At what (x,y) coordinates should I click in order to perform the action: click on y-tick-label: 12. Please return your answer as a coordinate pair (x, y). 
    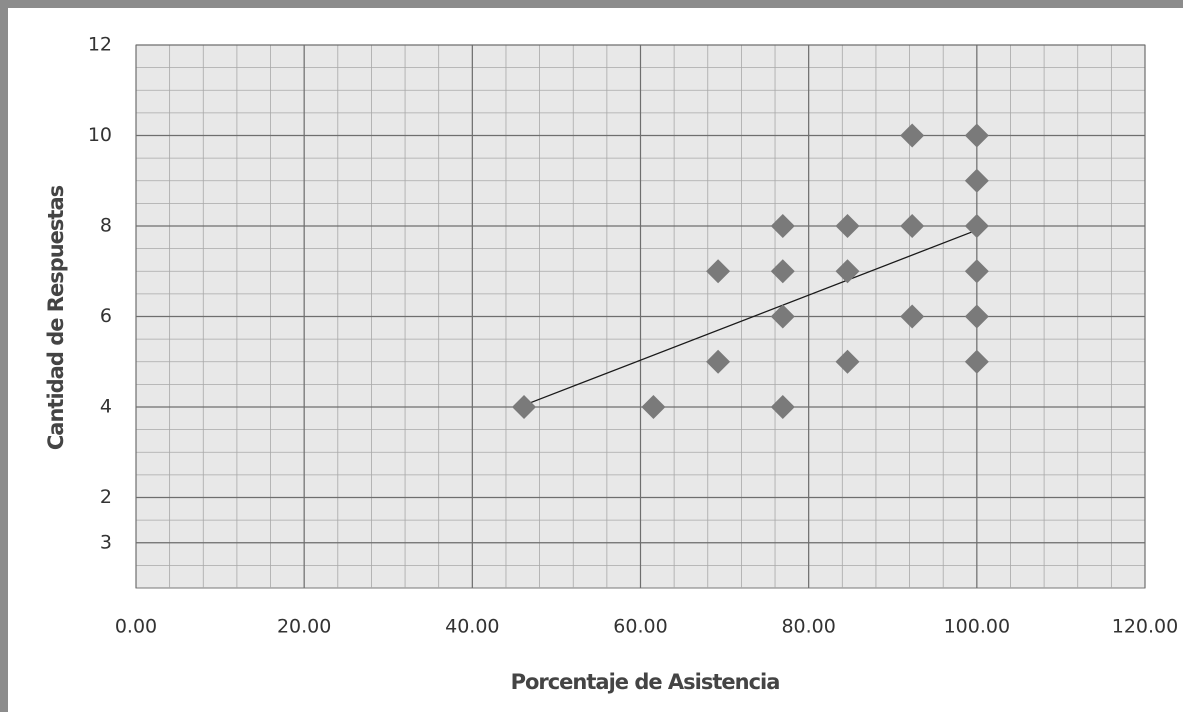
    Looking at the image, I should click on (100, 45).